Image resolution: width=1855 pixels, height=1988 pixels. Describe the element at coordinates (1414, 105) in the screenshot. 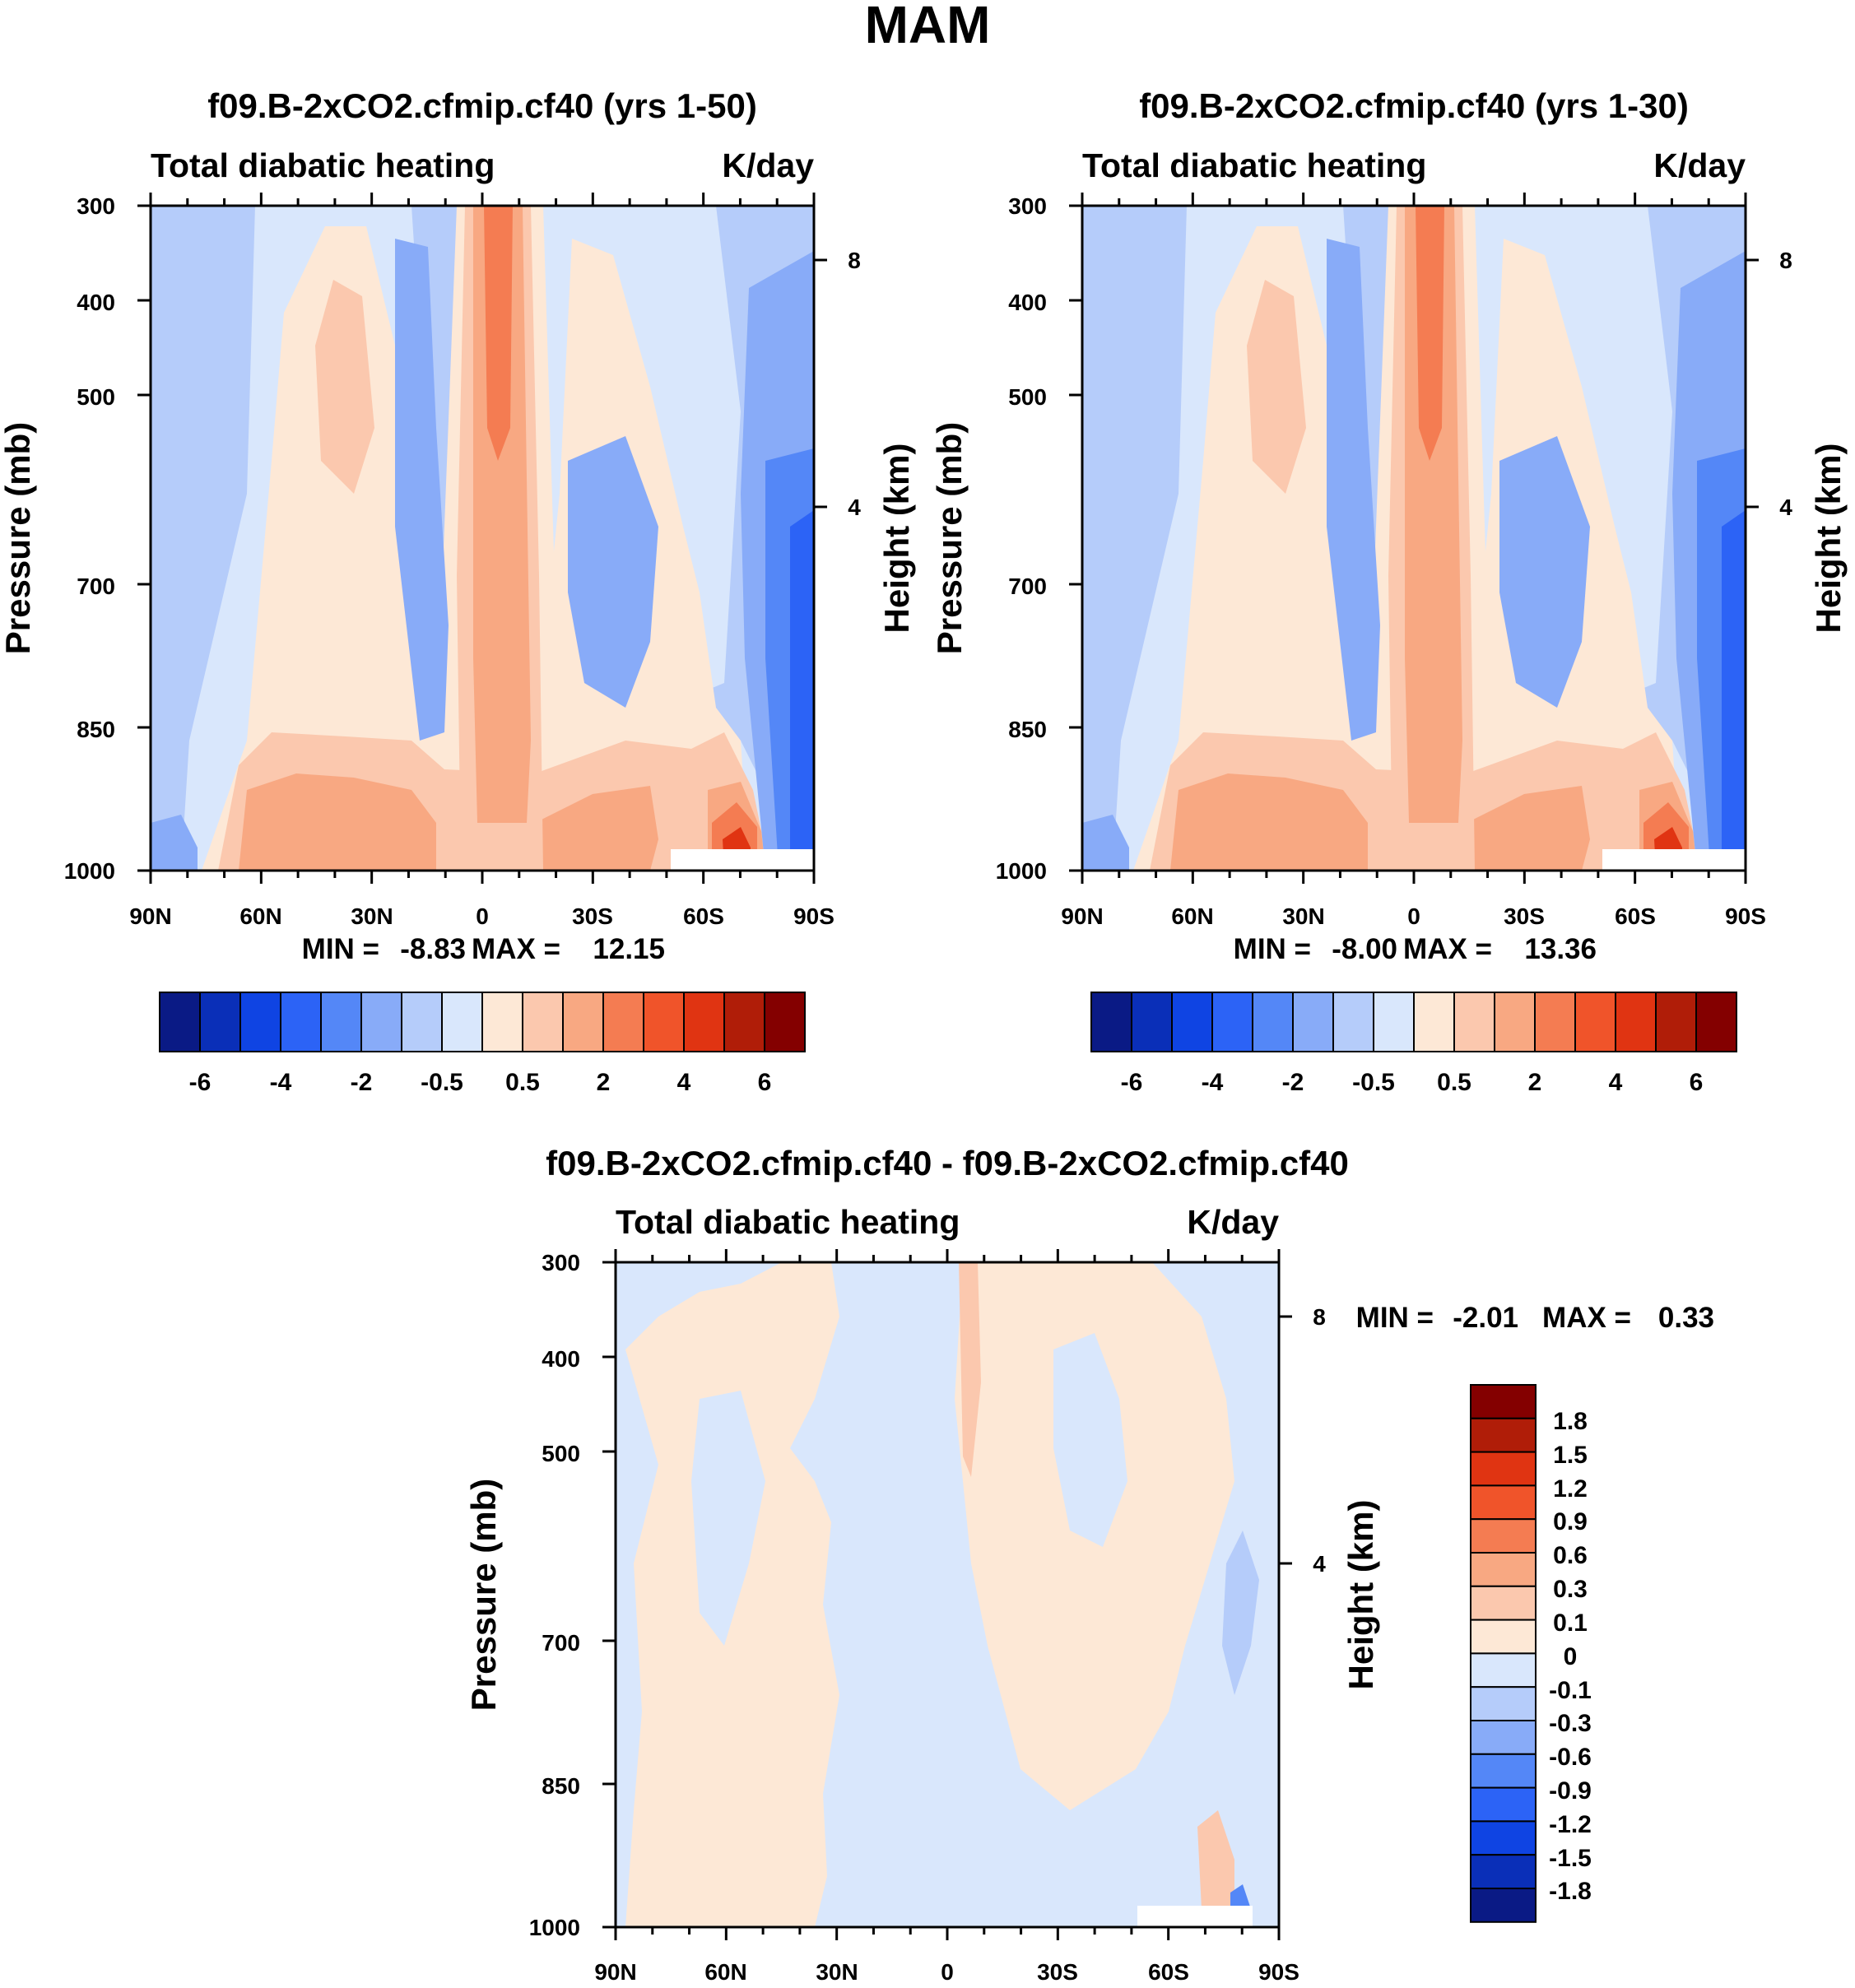

I see `panel-2-title: f09.B-2xCO2.cfmip.cf40 (yrs 1-30)` at that location.